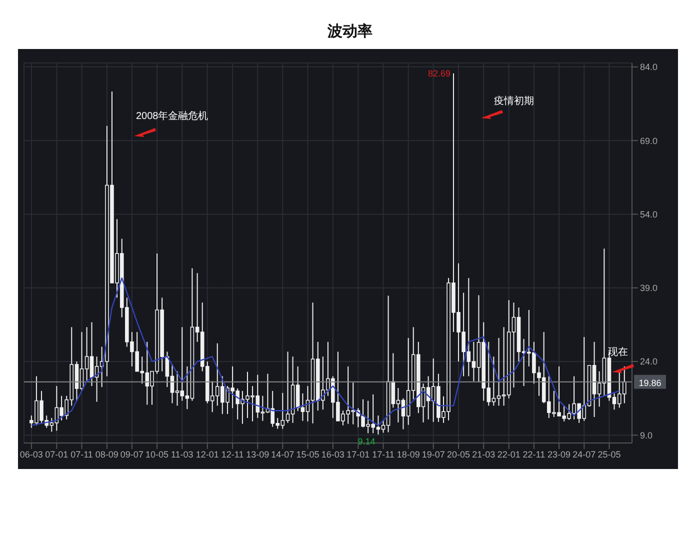 The width and height of the screenshot is (700, 541). I want to click on y-tick-label: 24.0, so click(649, 361).